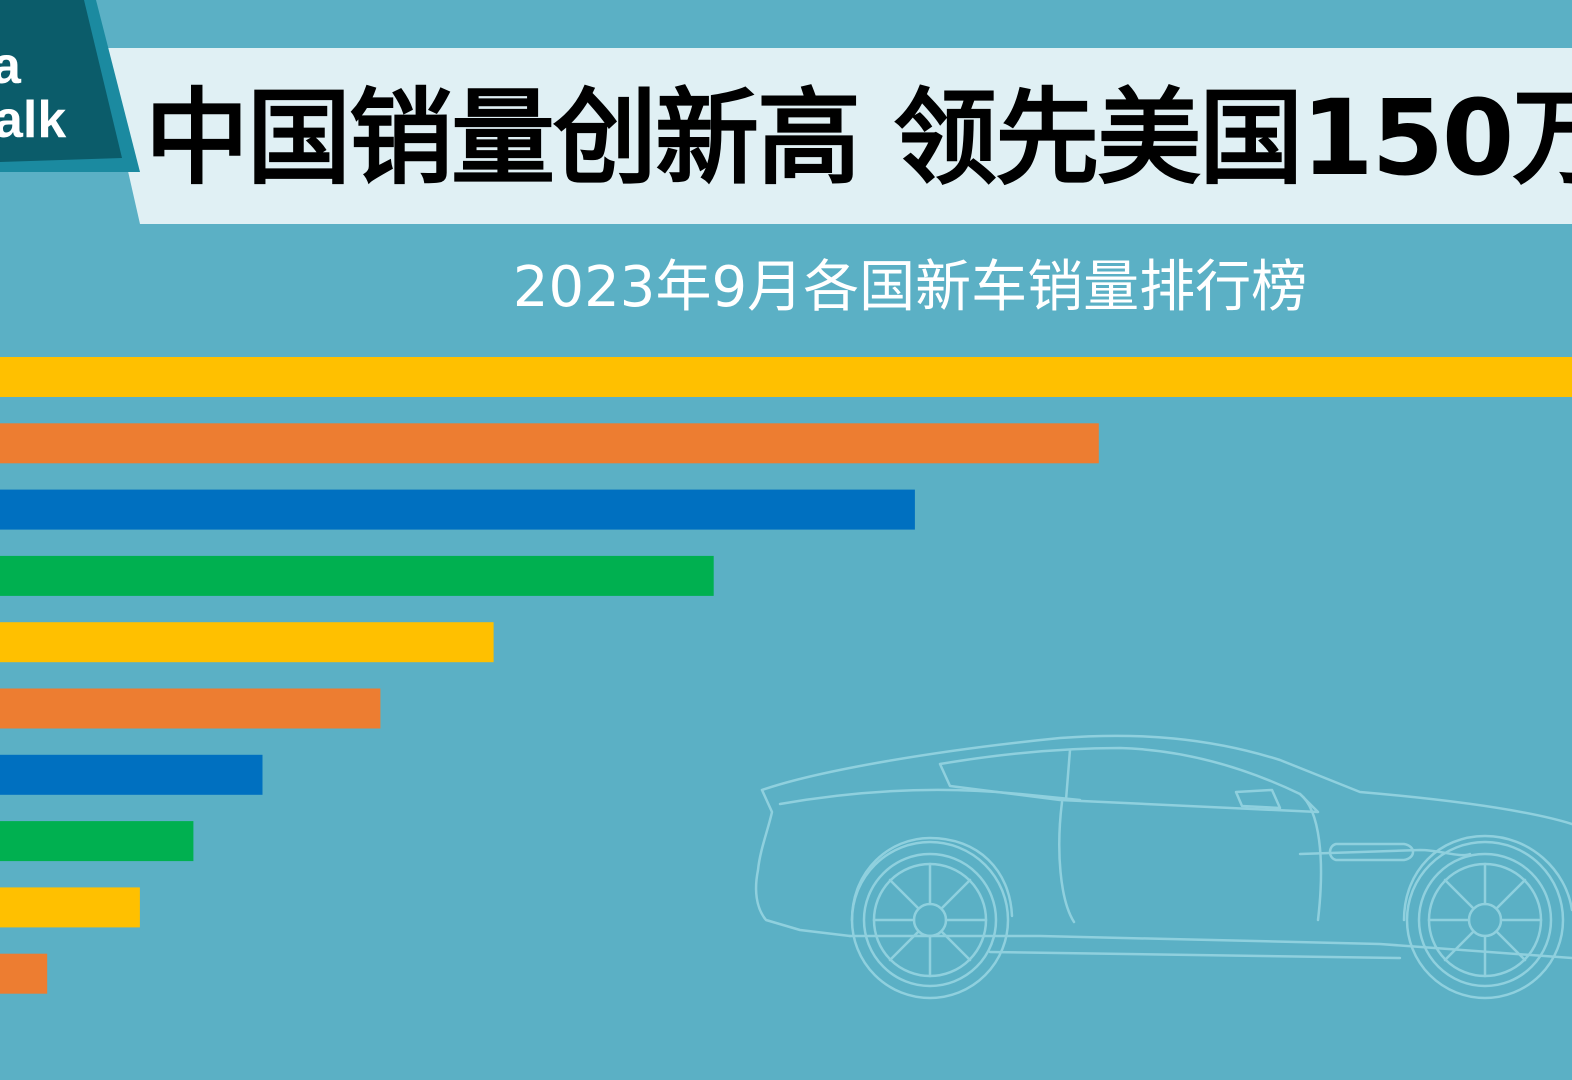 This screenshot has height=1080, width=1572. What do you see at coordinates (10, 66) in the screenshot?
I see `logo-text-line1: a` at bounding box center [10, 66].